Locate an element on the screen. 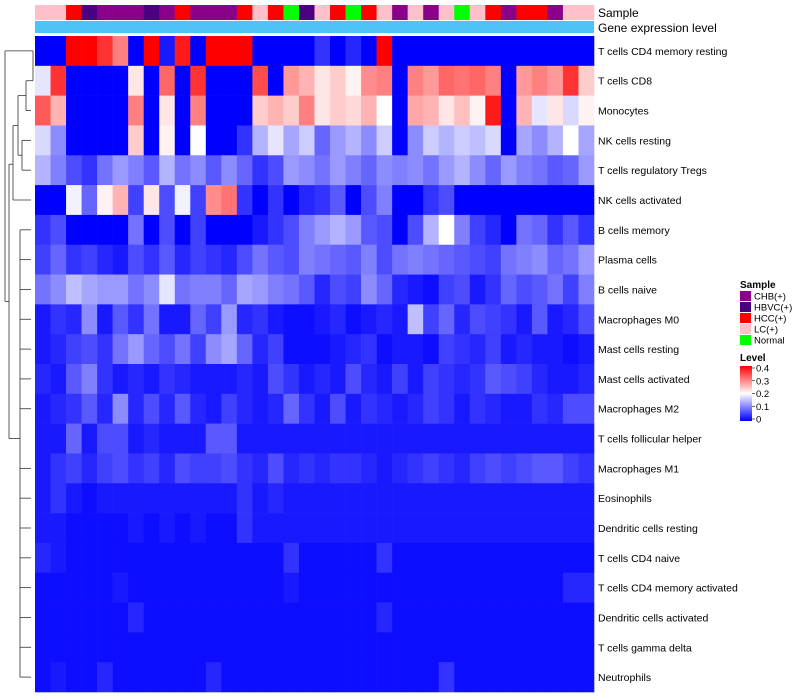 The height and width of the screenshot is (700, 800). sample-legend-label: CHB(+) is located at coordinates (770, 297).